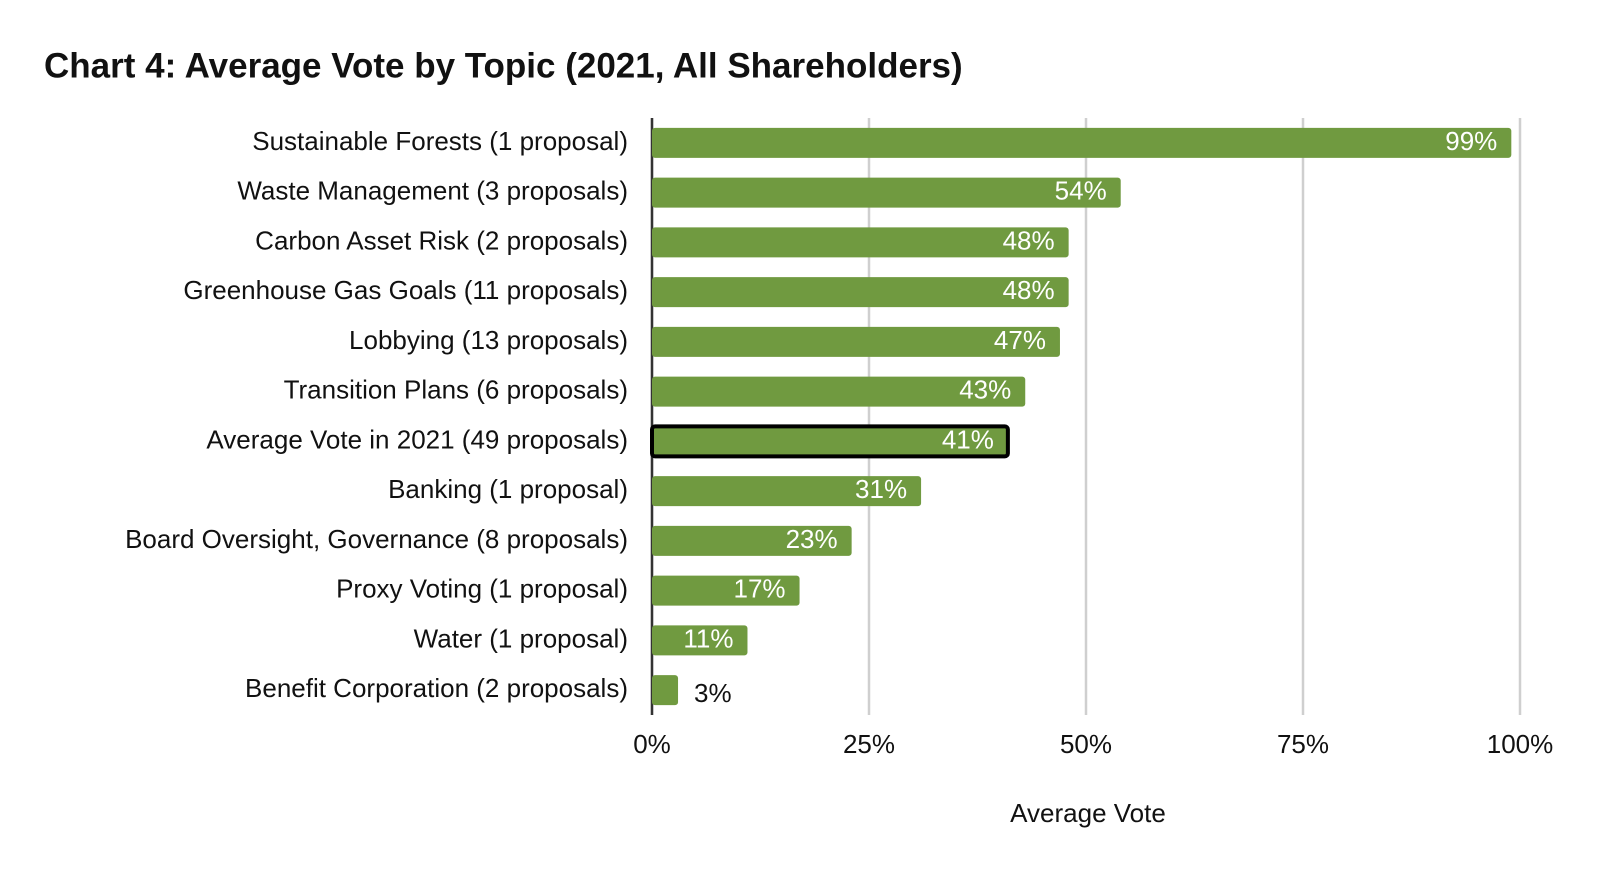 Image resolution: width=1600 pixels, height=889 pixels. Describe the element at coordinates (432, 191) in the screenshot. I see `y-tick-label: Waste Management (3 proposals)` at that location.